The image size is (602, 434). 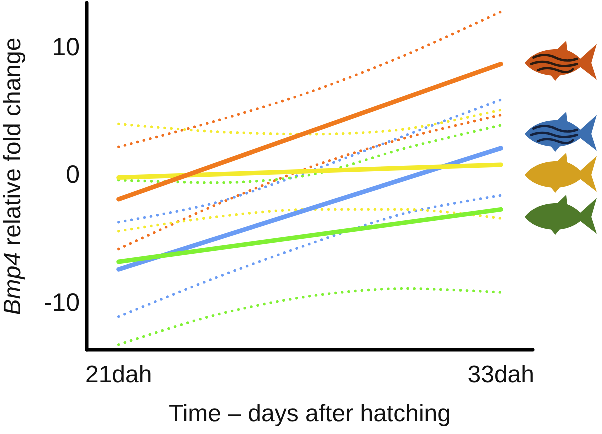 What do you see at coordinates (66, 48) in the screenshot?
I see `y-tick-label: 10` at bounding box center [66, 48].